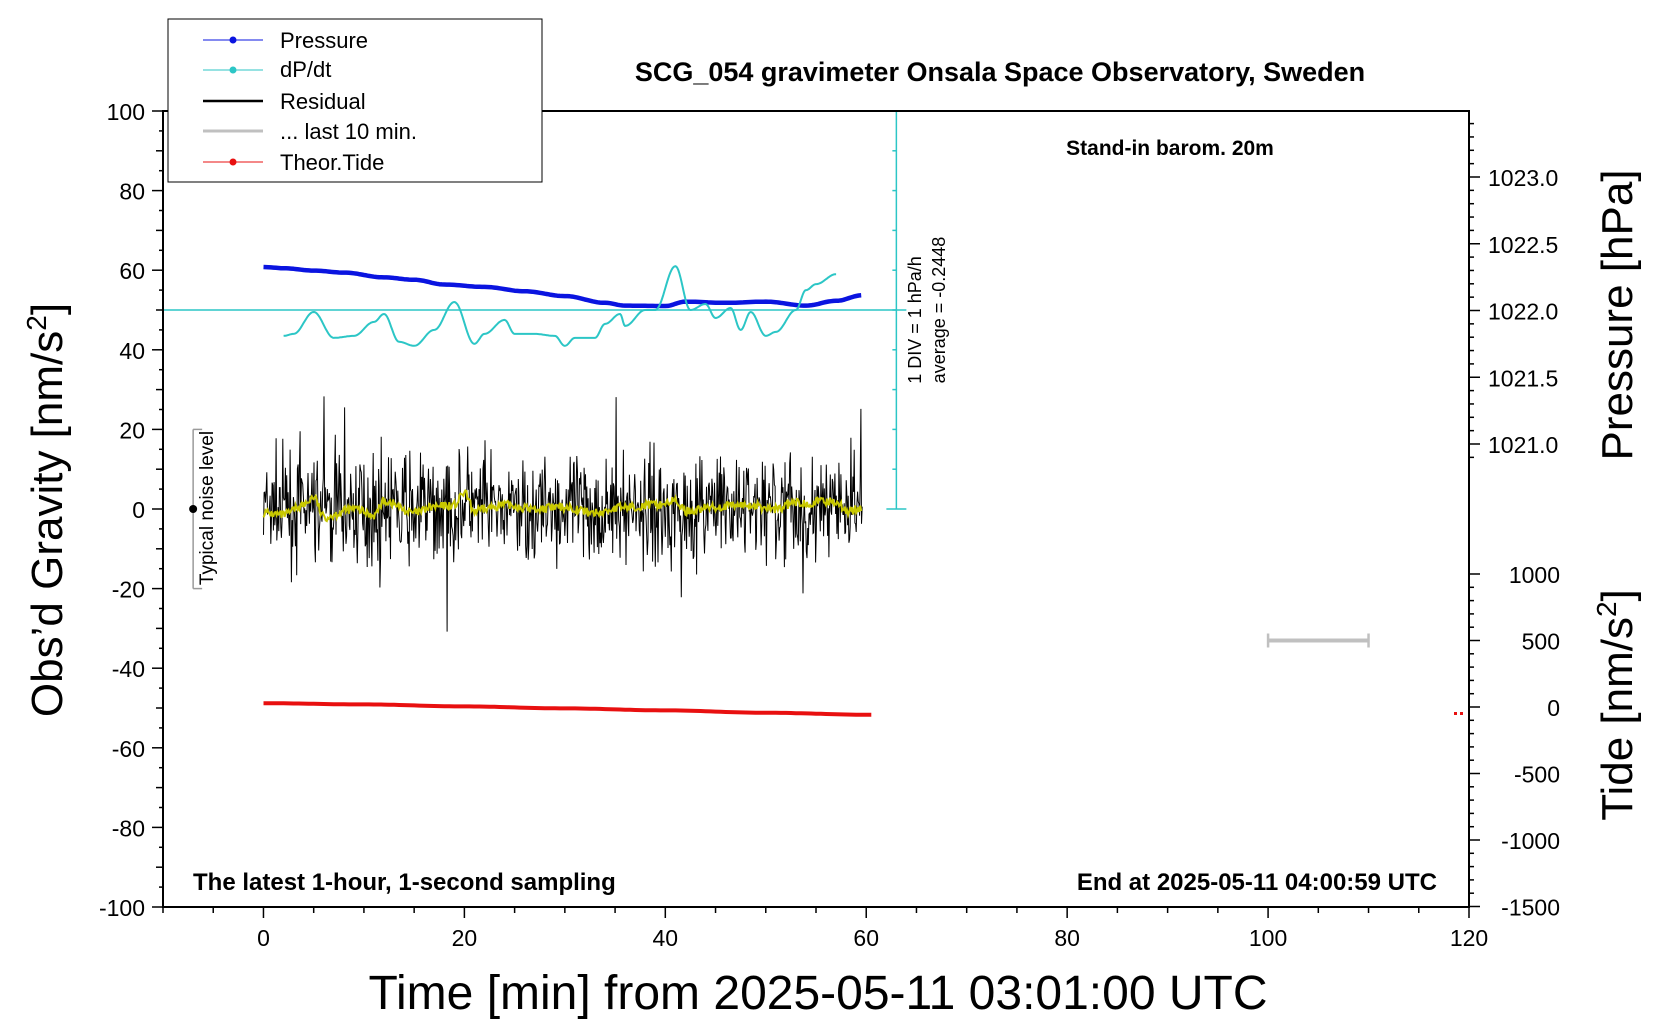 This screenshot has width=1660, height=1020. Describe the element at coordinates (562, 286) in the screenshot. I see `pressure-series` at that location.